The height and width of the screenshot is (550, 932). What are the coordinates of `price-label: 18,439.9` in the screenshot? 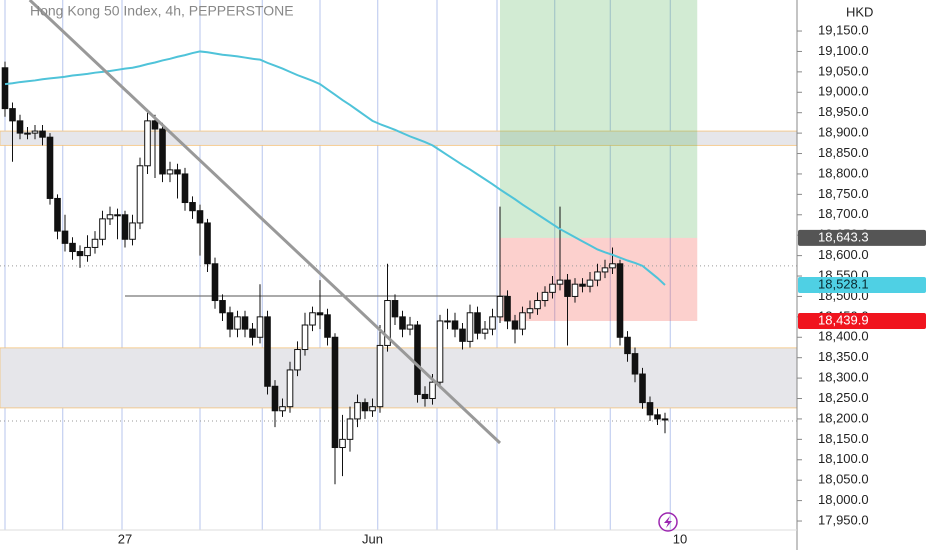 It's located at (843, 319).